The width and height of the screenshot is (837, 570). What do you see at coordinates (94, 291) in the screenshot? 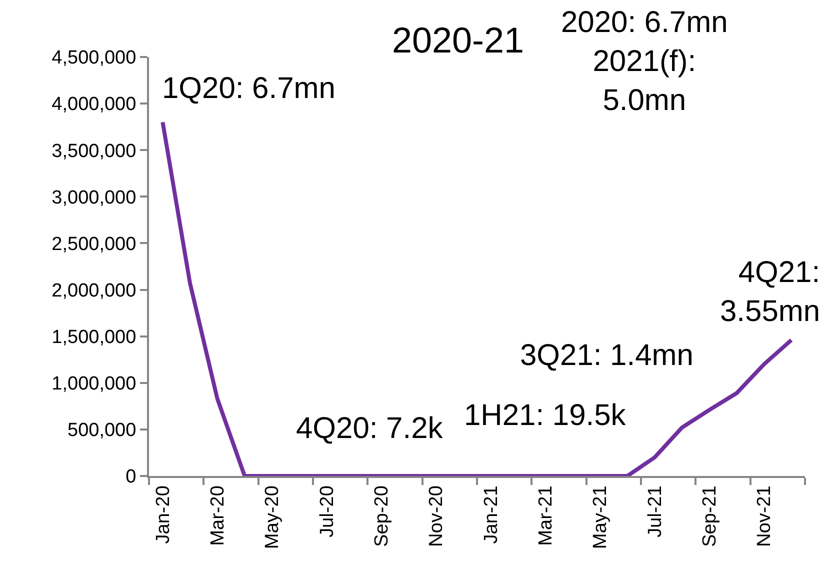
I see `y-tick-label: 2,000,000` at bounding box center [94, 291].